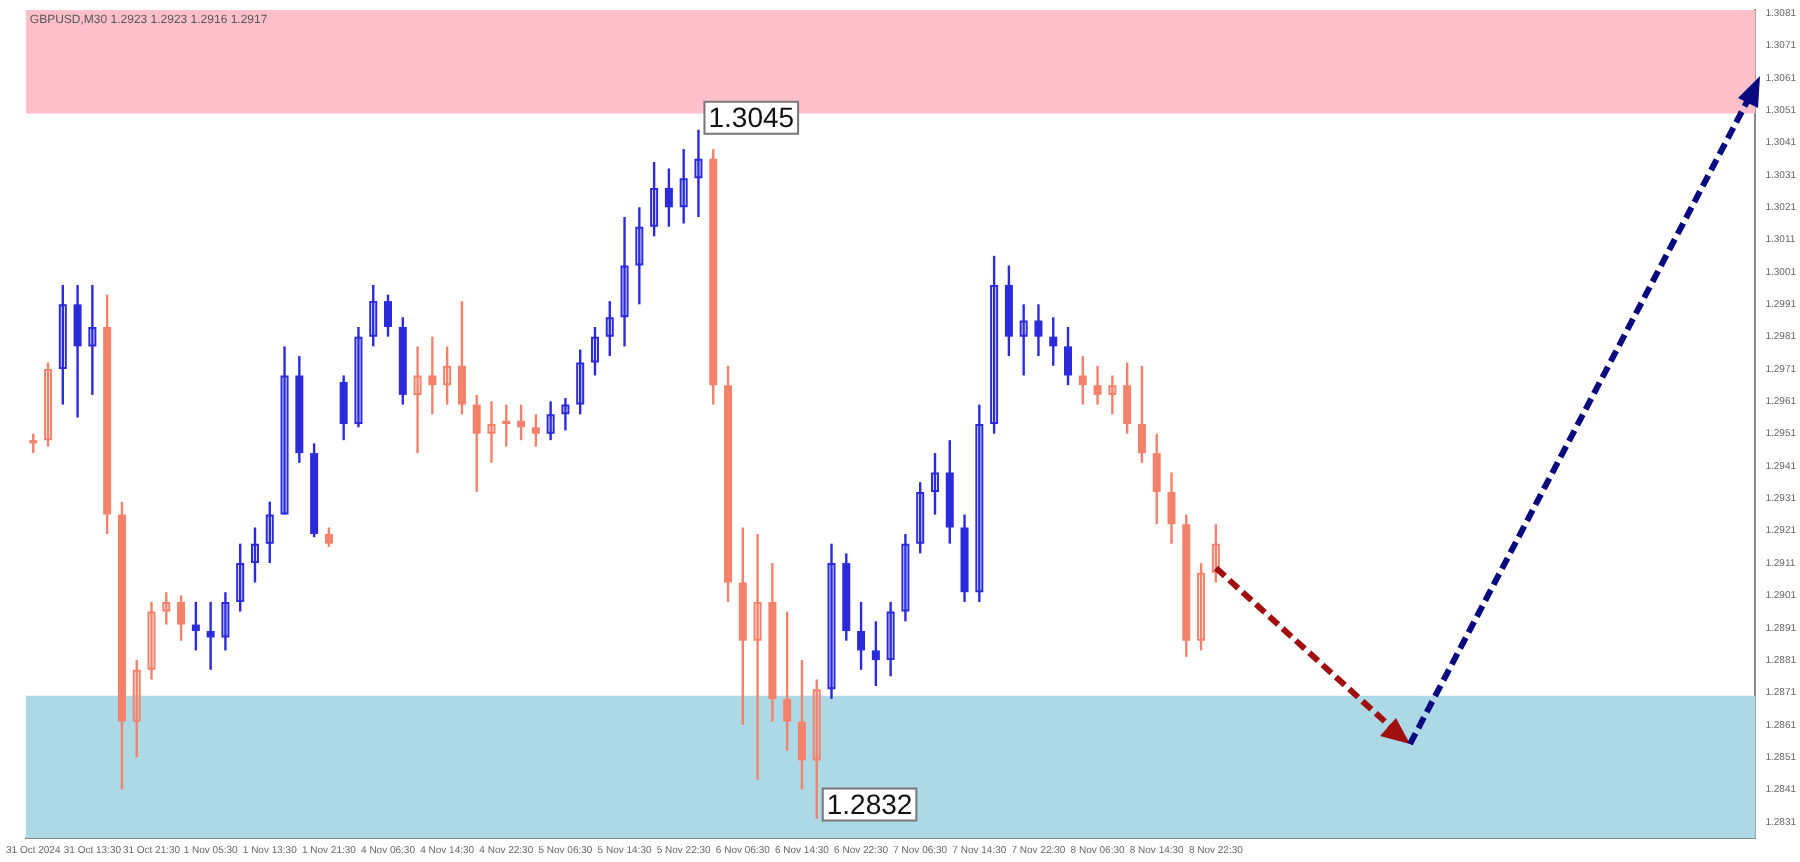 The image size is (1800, 862). I want to click on annotation: 1.2832, so click(869, 804).